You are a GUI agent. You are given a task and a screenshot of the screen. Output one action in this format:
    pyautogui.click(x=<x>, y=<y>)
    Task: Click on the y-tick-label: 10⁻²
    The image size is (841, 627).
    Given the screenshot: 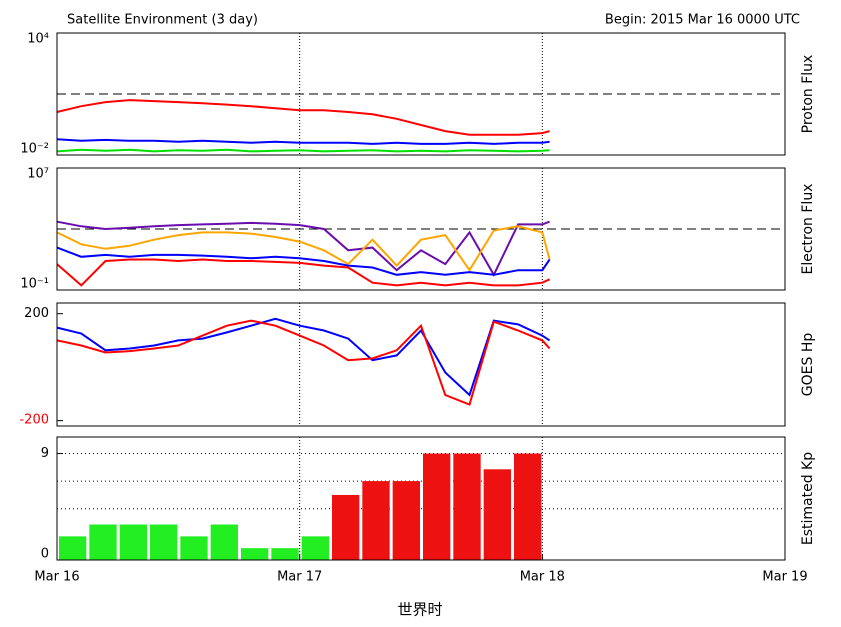 What is the action you would take?
    pyautogui.click(x=34, y=149)
    